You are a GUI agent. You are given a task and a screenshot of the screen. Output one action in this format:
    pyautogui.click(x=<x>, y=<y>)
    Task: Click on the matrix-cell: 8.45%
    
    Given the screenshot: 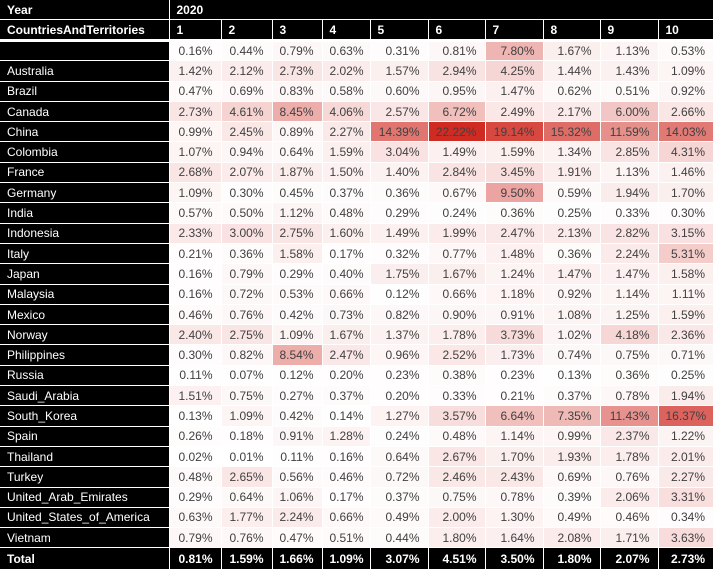 What is the action you would take?
    pyautogui.click(x=297, y=112)
    